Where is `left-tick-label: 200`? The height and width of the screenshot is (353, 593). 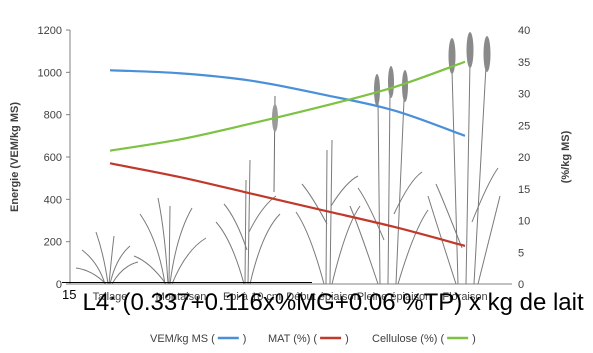 left-tick-label: 200 is located at coordinates (53, 243).